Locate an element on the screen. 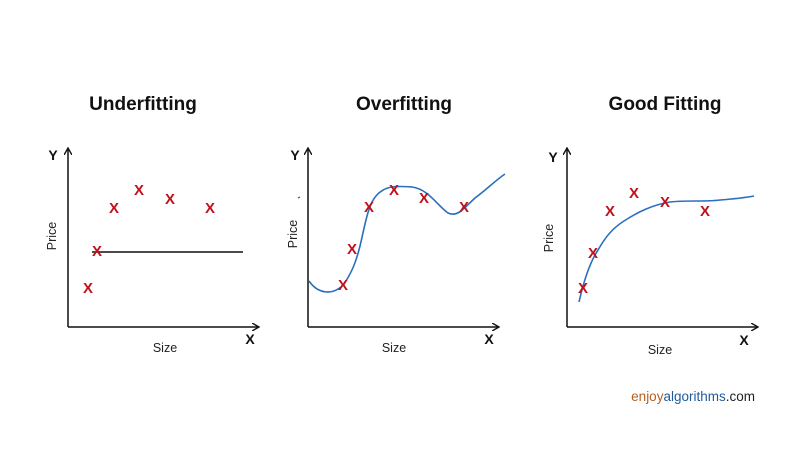  panel-title: Overfitting is located at coordinates (404, 104).